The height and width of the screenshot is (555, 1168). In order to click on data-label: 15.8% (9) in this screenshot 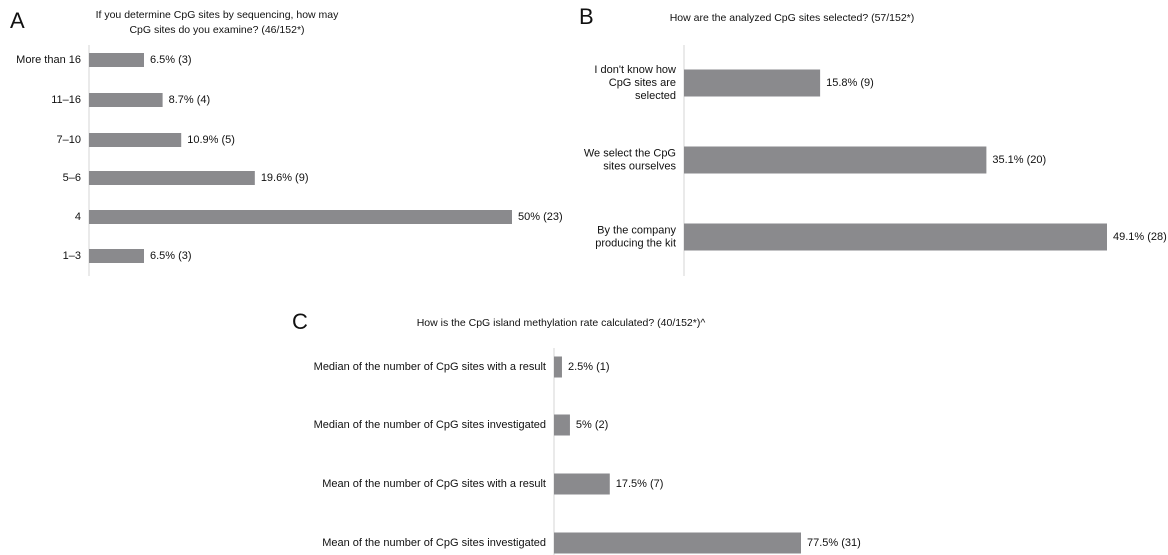, I will do `click(850, 83)`.